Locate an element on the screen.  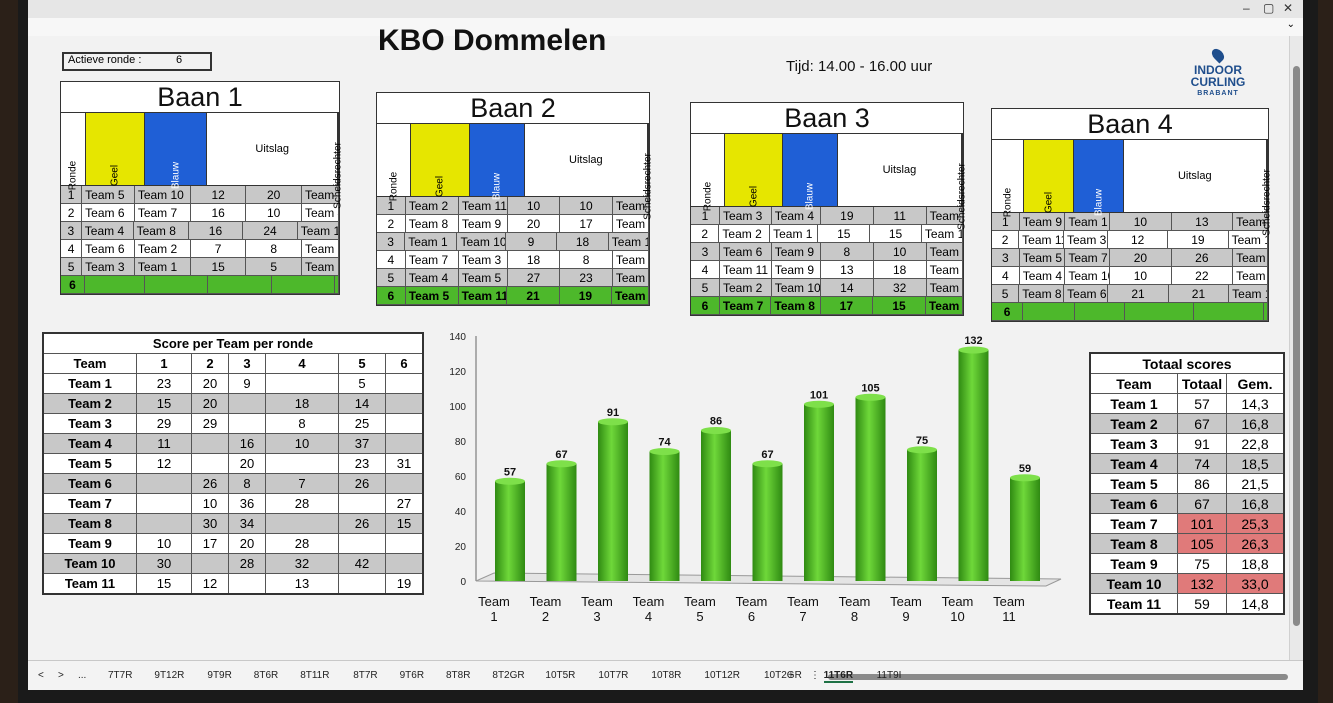
lane-cell: Team 2 is located at coordinates (163, 248).